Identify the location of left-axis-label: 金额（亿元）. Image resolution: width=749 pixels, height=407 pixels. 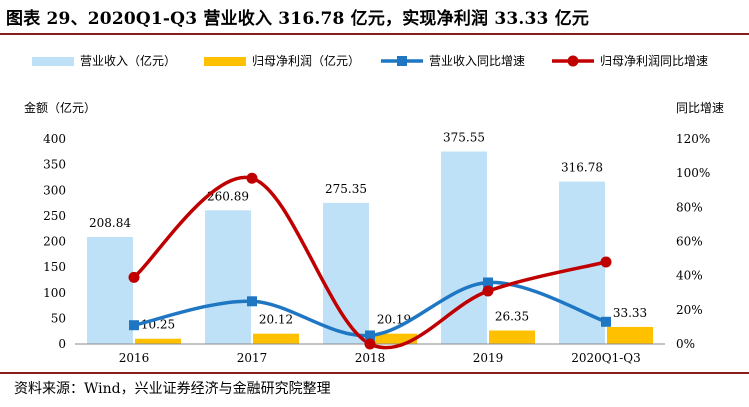
(60, 107).